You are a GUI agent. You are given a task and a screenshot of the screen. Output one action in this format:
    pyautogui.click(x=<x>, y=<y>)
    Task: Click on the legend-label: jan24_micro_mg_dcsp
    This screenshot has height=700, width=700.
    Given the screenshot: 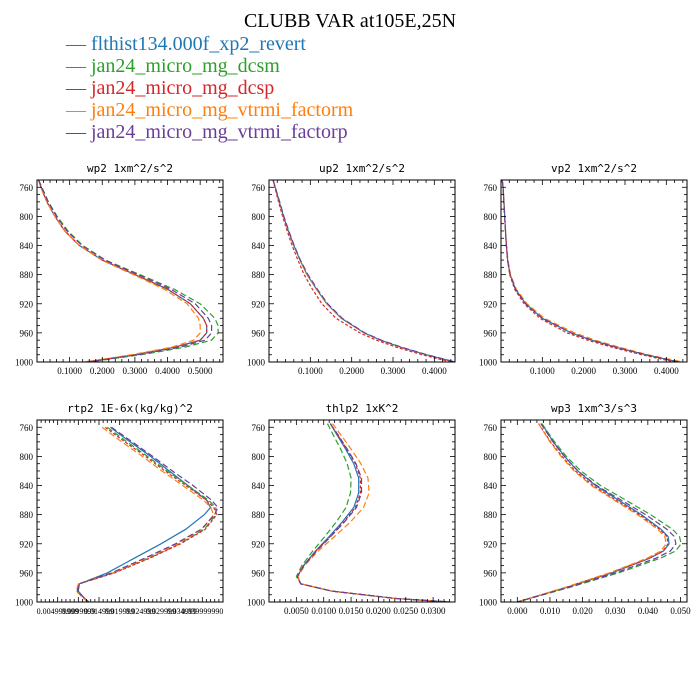 What is the action you would take?
    pyautogui.click(x=182, y=88)
    